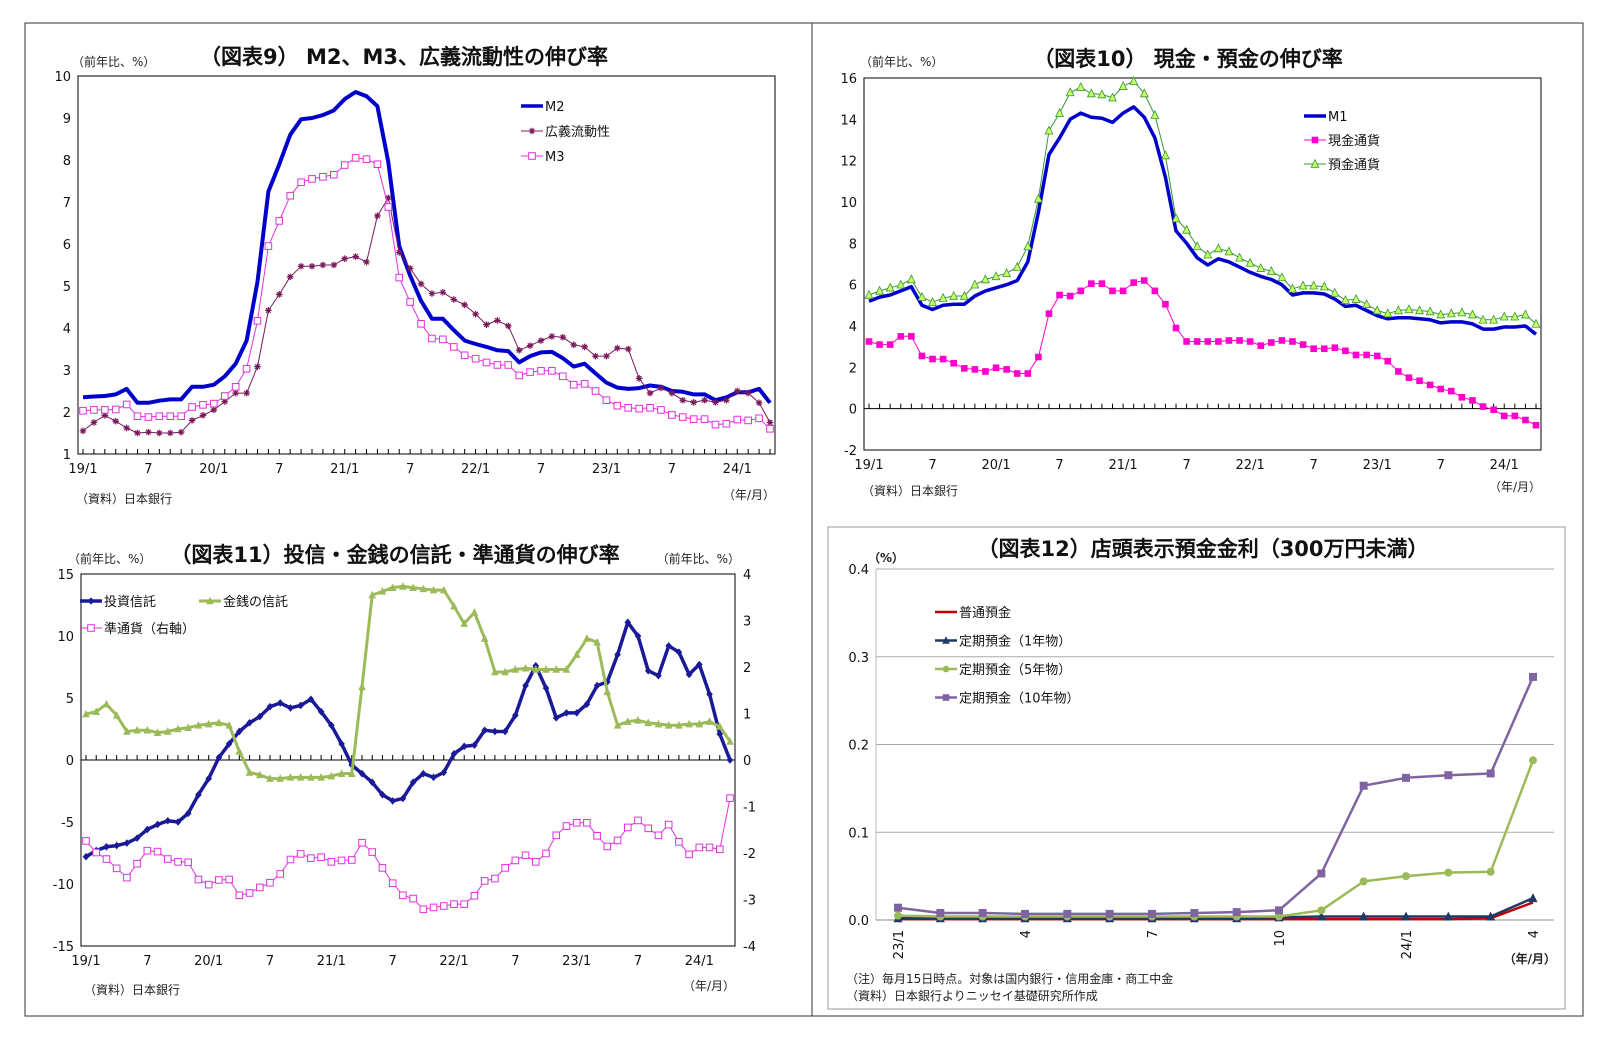  What do you see at coordinates (747, 715) in the screenshot?
I see `y-tick-label-right: 1` at bounding box center [747, 715].